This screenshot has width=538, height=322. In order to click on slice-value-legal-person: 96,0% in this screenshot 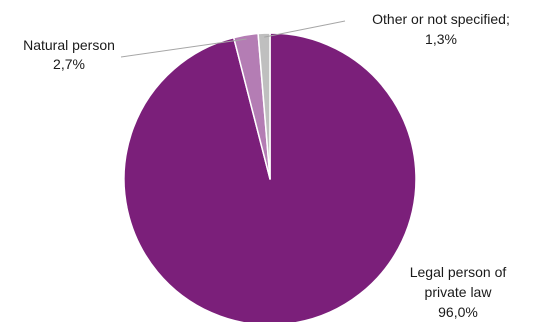, I will do `click(458, 312)`.